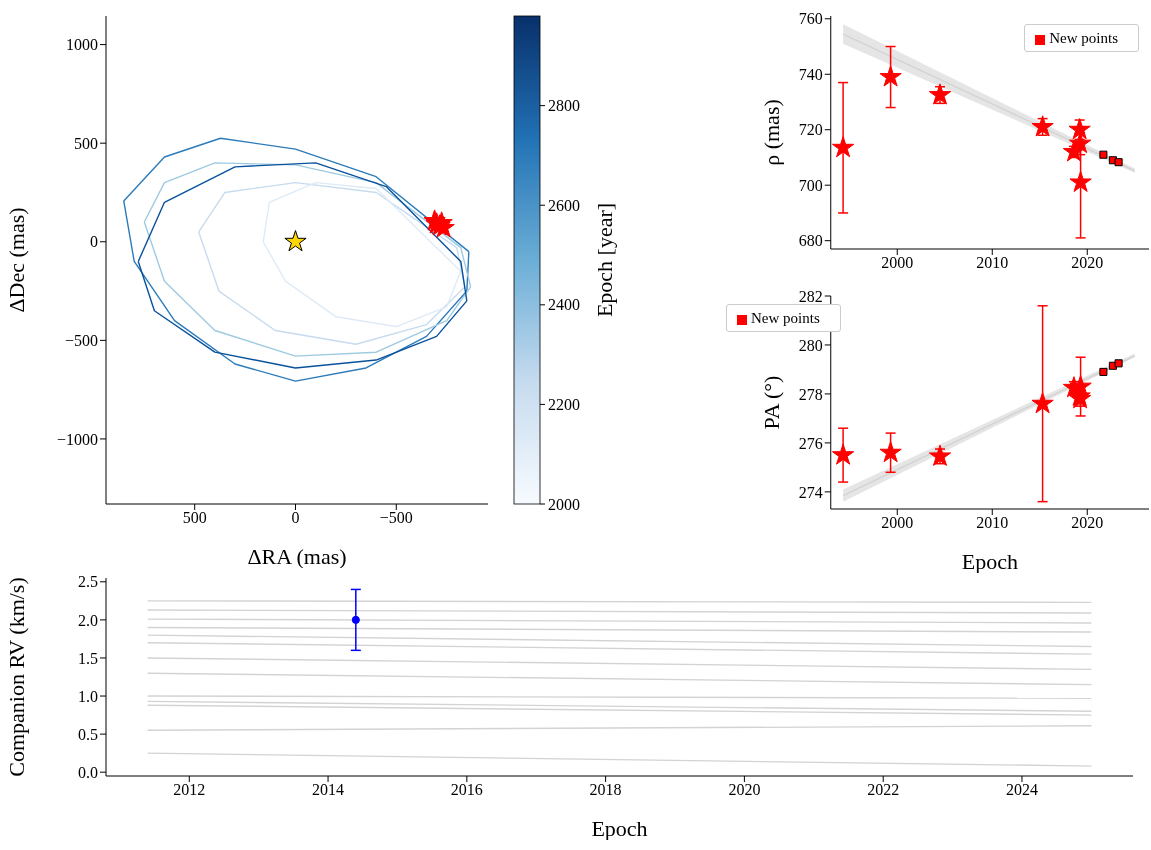  Describe the element at coordinates (564, 106) in the screenshot. I see `color-bar-label: 2800` at that location.